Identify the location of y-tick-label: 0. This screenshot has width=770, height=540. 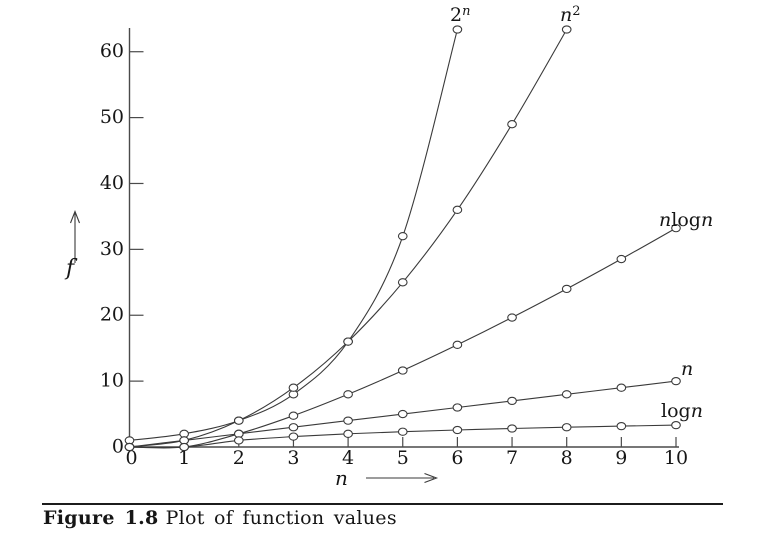
(118, 447).